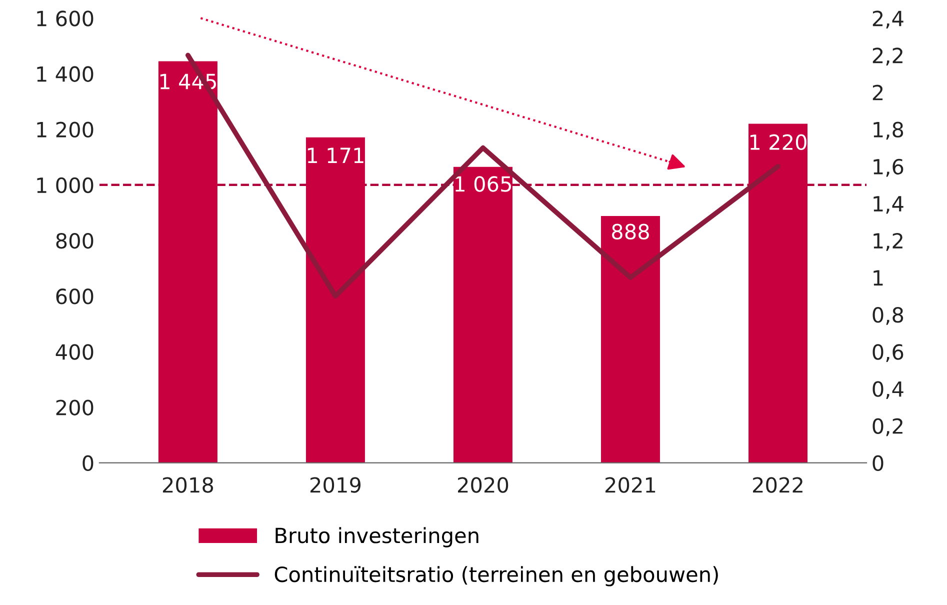  I want to click on y-tick-label: 200, so click(75, 408).